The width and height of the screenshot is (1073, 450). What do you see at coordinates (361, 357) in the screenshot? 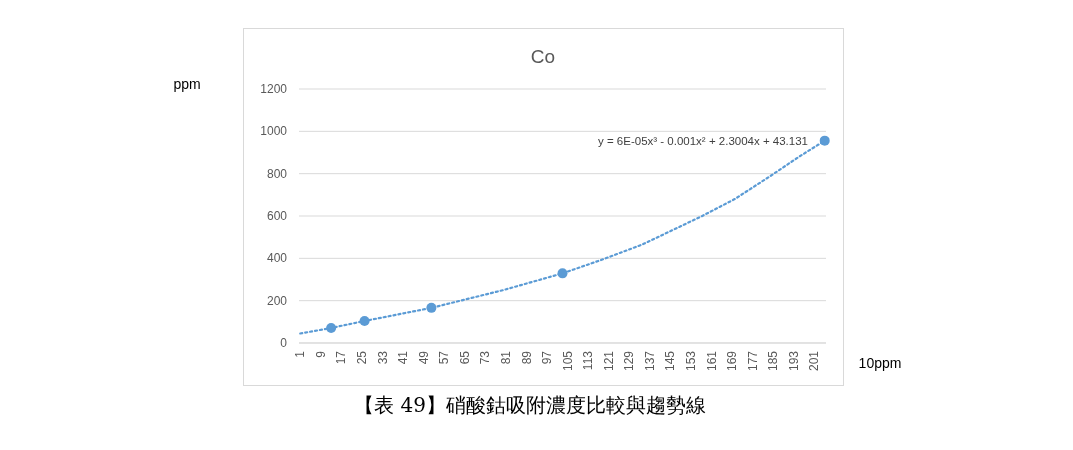
I see `x-tick-label: 25` at bounding box center [361, 357].